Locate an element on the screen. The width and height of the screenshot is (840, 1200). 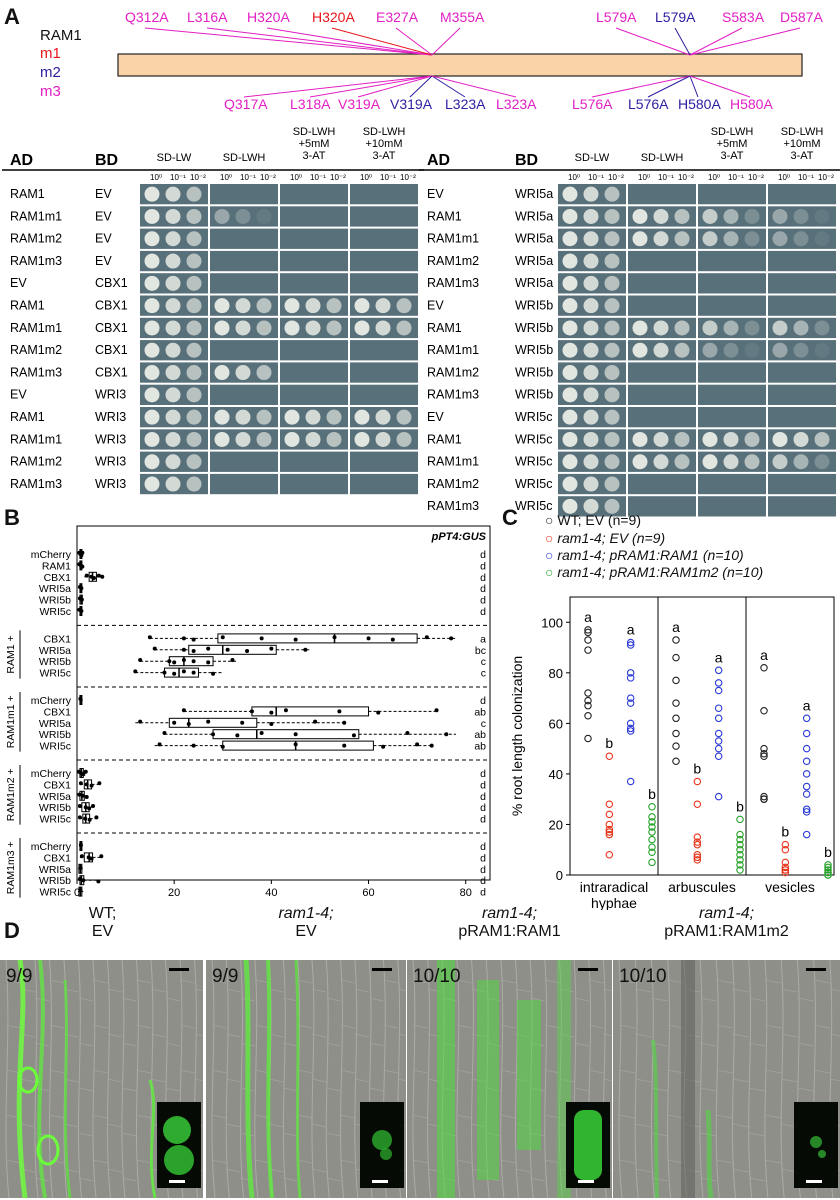
yeast-right-bd-3: WRI5a is located at coordinates (534, 261).